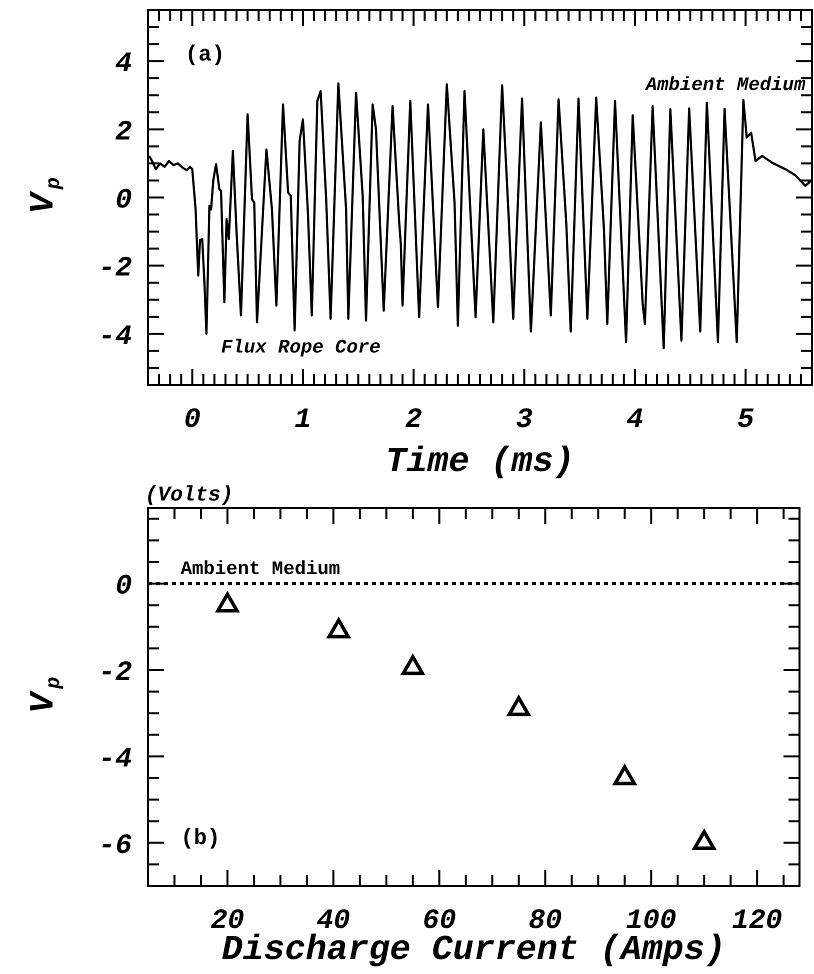 This screenshot has height=974, width=814. I want to click on annotation: (a), so click(205, 55).